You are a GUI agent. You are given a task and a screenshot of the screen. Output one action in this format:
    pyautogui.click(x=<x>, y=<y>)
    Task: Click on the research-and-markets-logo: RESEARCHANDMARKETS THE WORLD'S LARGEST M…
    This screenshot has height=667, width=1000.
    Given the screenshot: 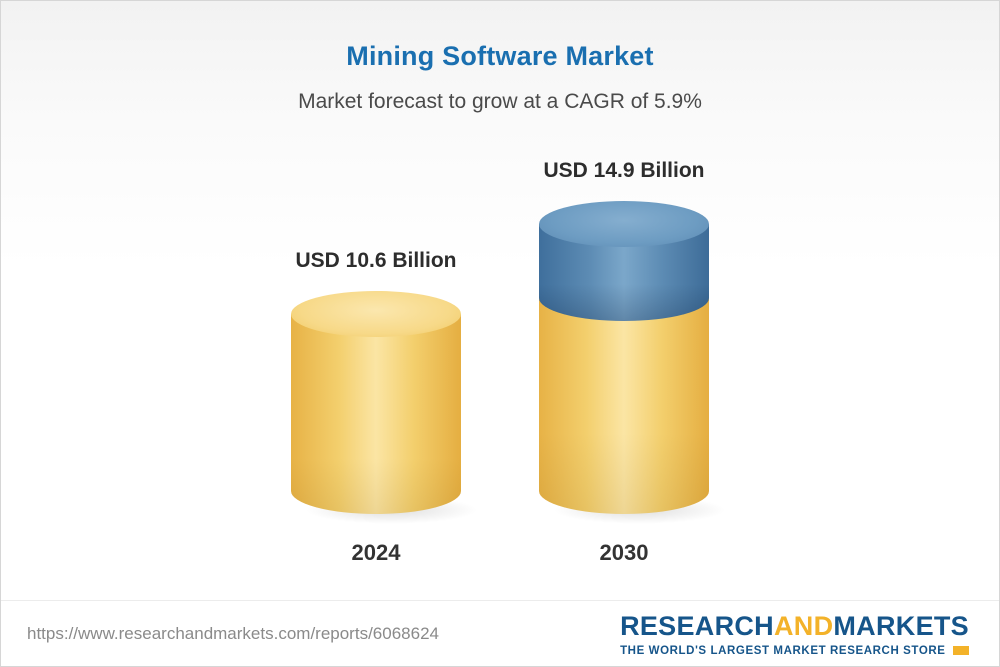 What is the action you would take?
    pyautogui.click(x=794, y=634)
    